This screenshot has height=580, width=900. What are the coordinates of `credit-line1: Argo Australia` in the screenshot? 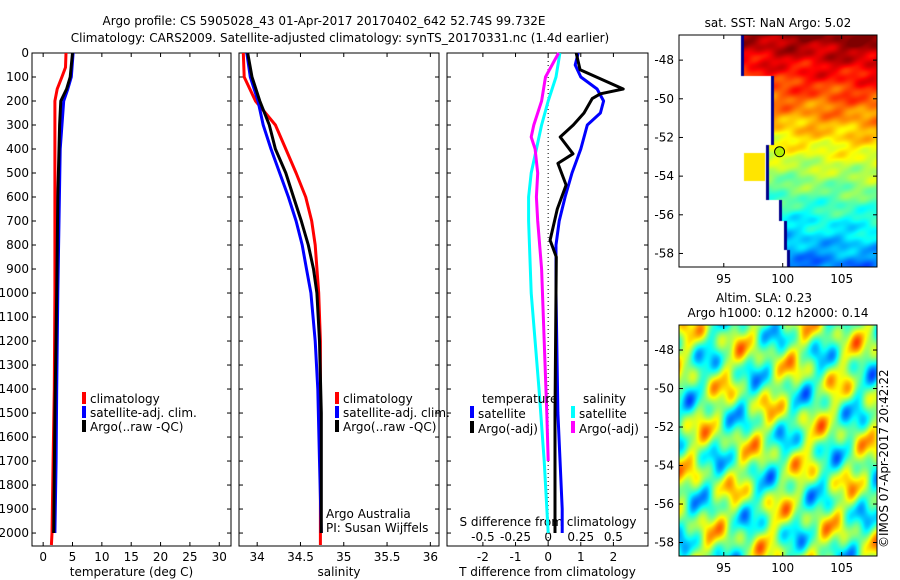 It's located at (368, 514).